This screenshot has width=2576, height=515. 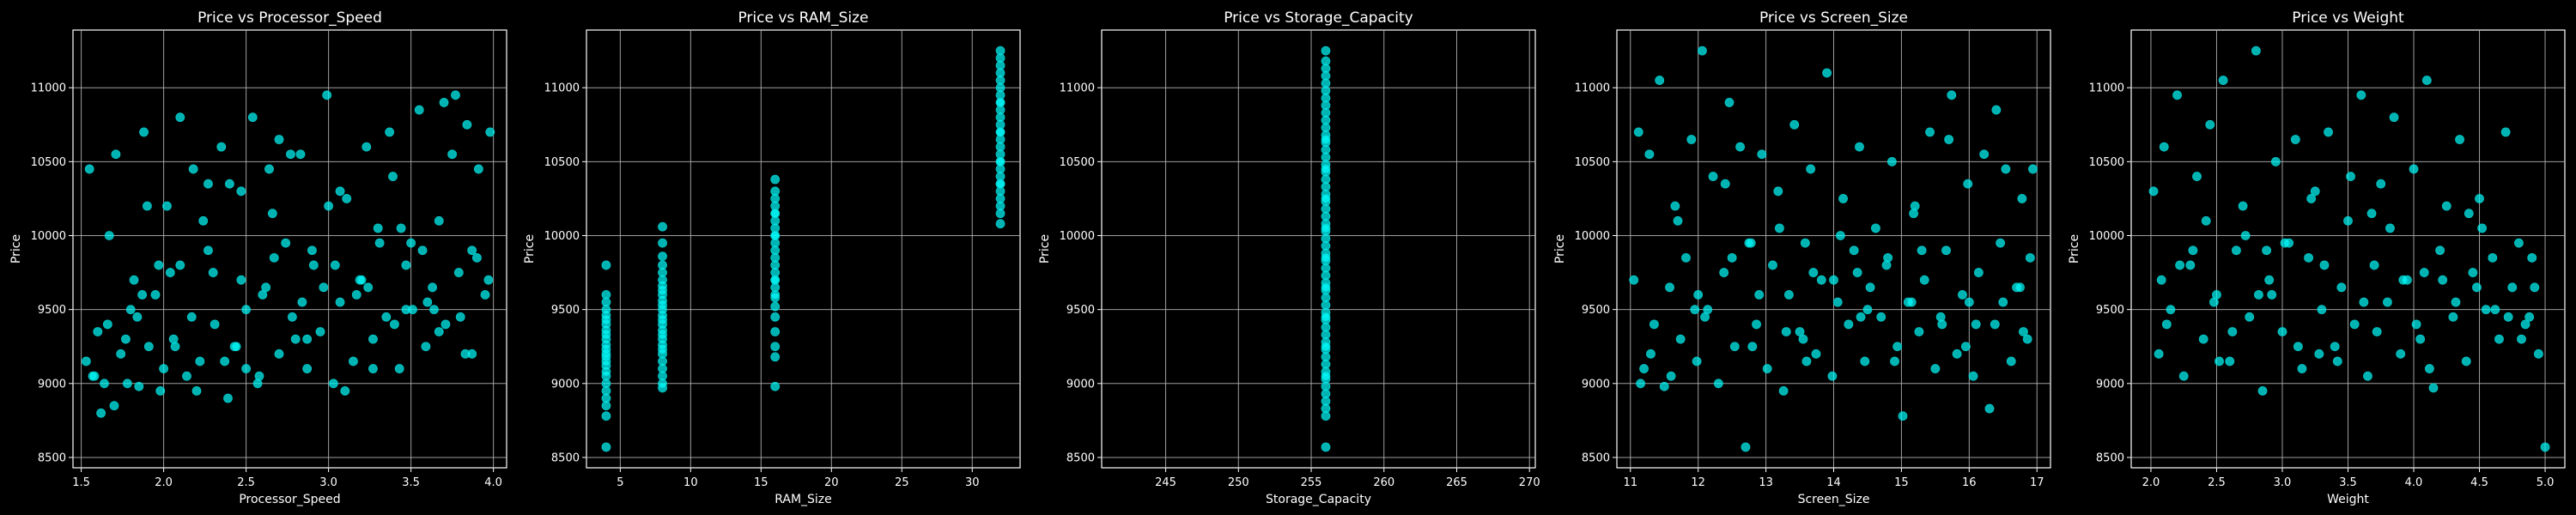 What do you see at coordinates (1592, 162) in the screenshot?
I see `y-tick-label: 10500` at bounding box center [1592, 162].